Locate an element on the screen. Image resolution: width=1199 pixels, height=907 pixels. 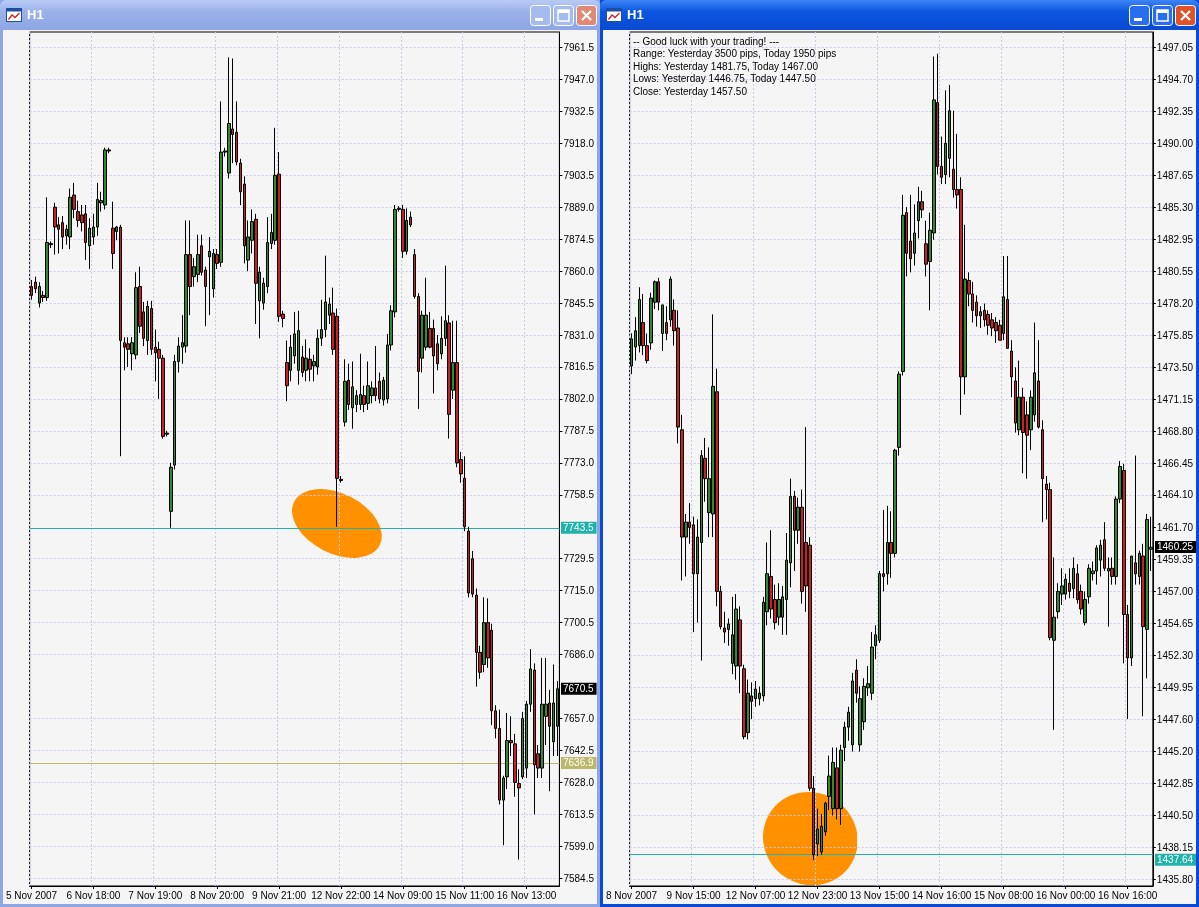
y-tick-label: 7758.5 is located at coordinates (579, 495).